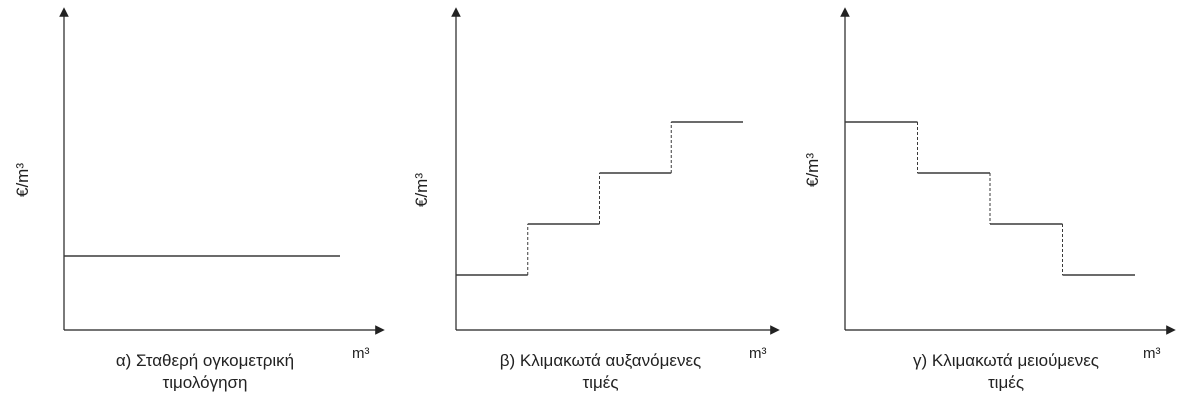 This screenshot has width=1179, height=399. I want to click on caption-line-1: γ) Κλιμακωτά μειούμενες, so click(1006, 360).